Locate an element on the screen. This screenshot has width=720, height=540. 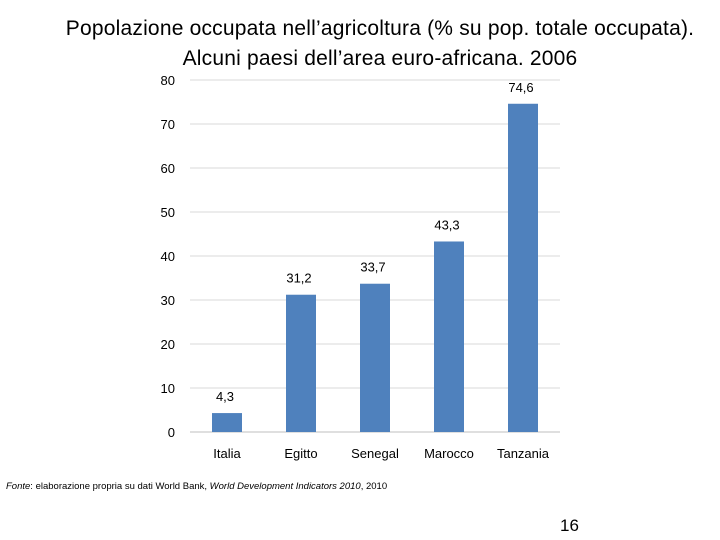
source-year: , 2010 is located at coordinates (374, 486).